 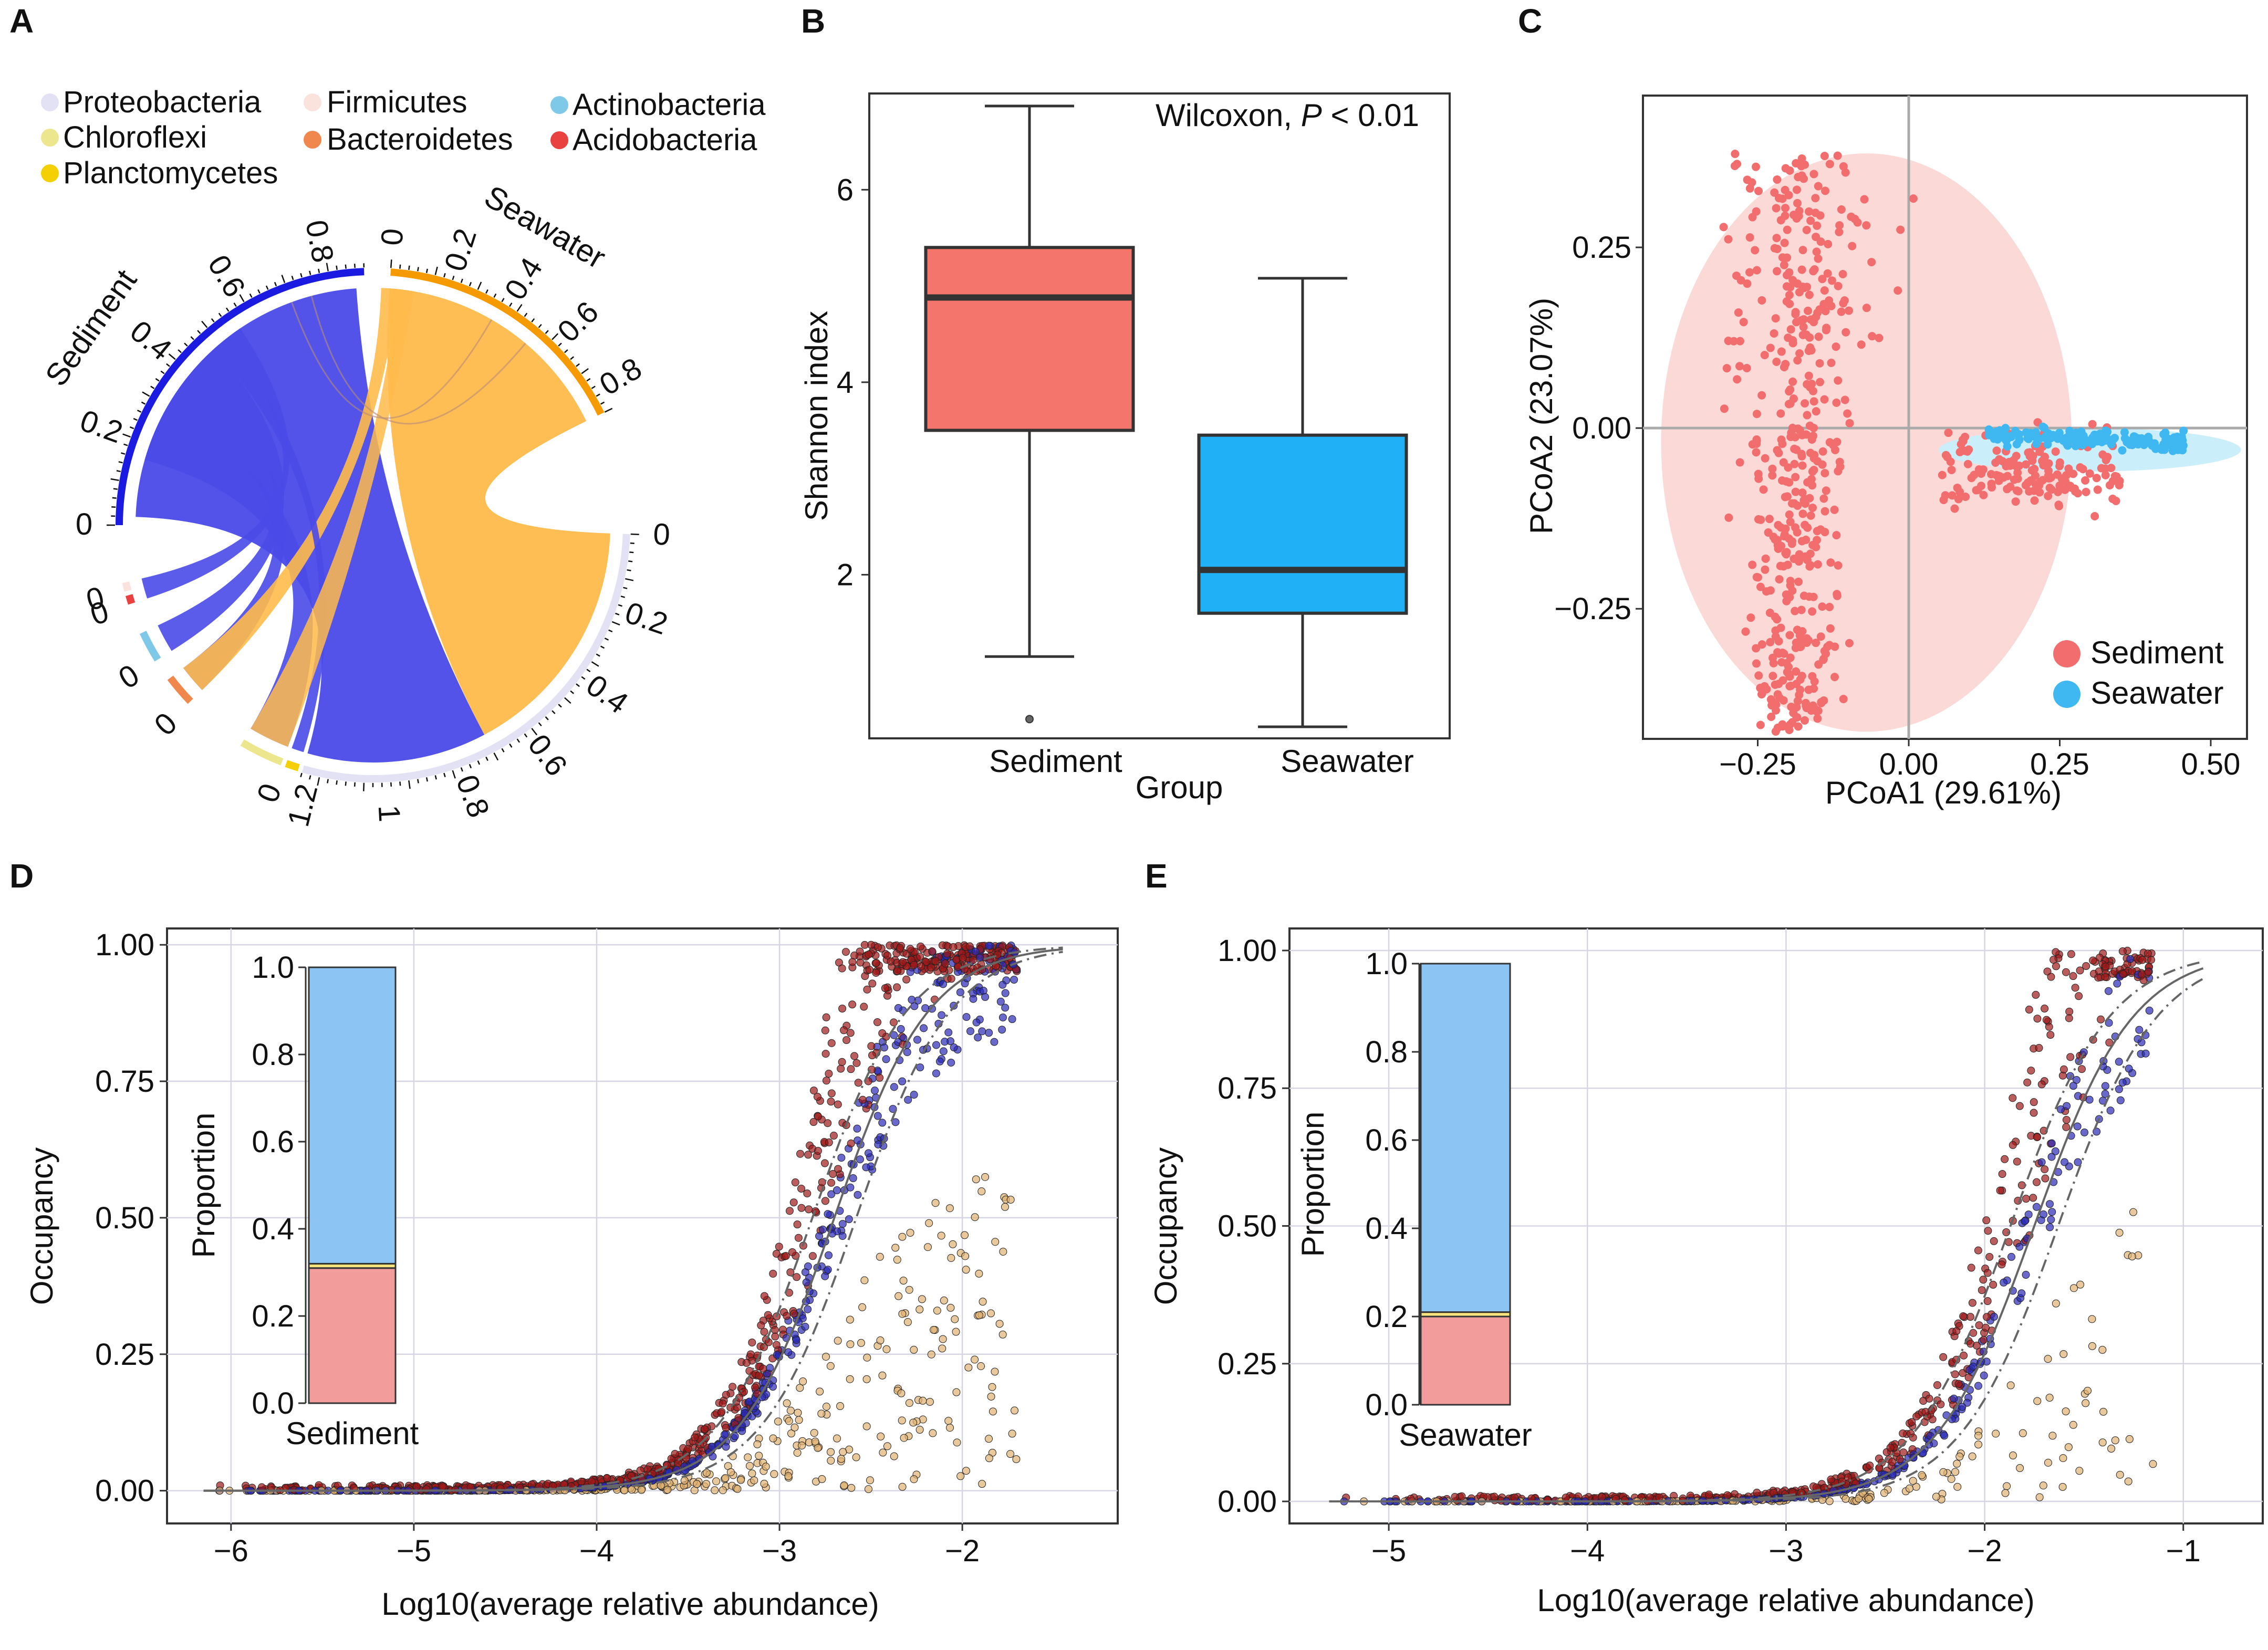 I want to click on proteobacteria-axis-tick, so click(x=318, y=781).